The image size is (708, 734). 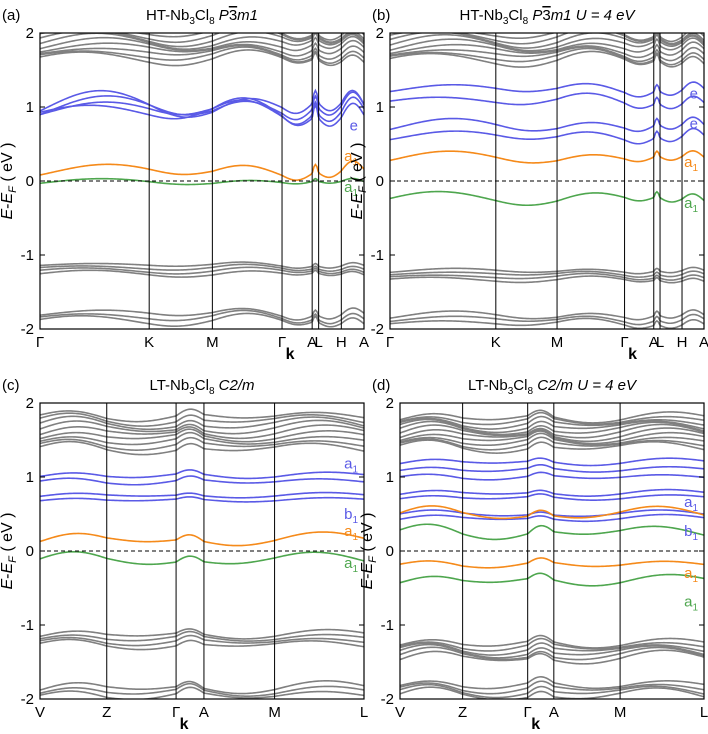 I want to click on band-label: b1, so click(x=351, y=516).